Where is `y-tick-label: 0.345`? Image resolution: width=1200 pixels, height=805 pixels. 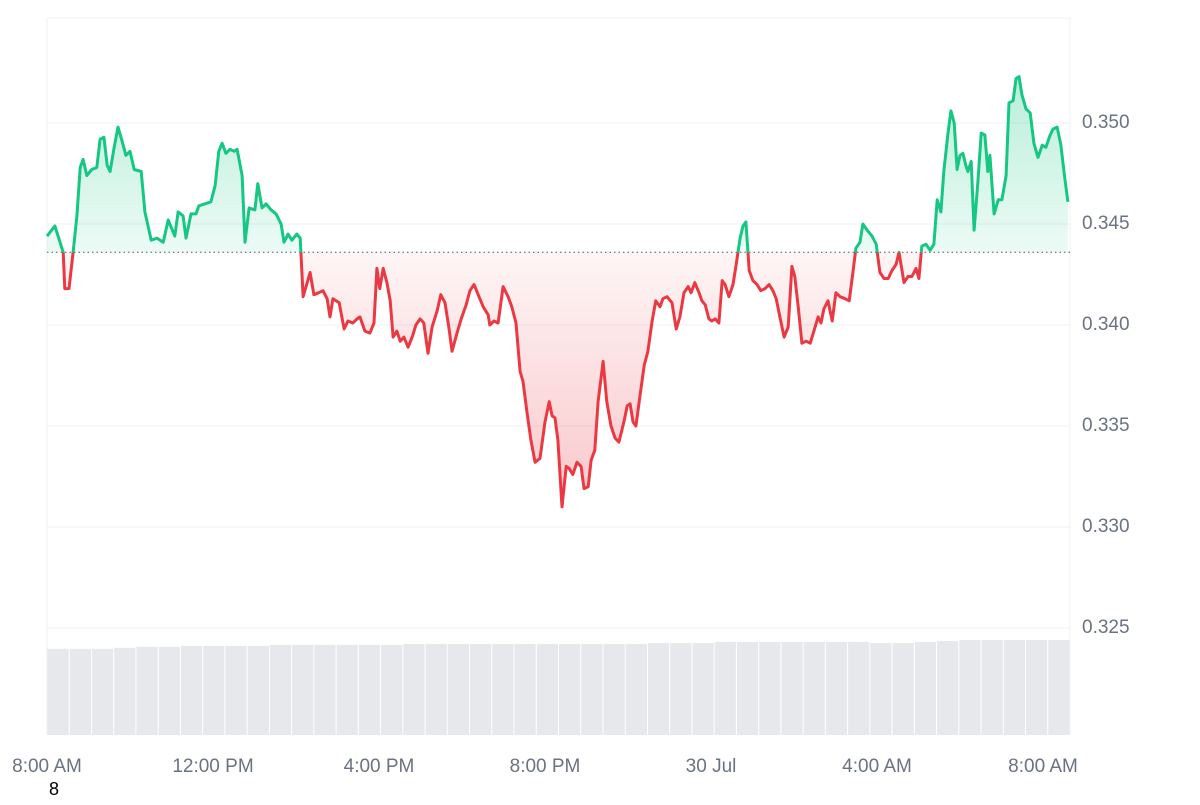
y-tick-label: 0.345 is located at coordinates (1106, 223).